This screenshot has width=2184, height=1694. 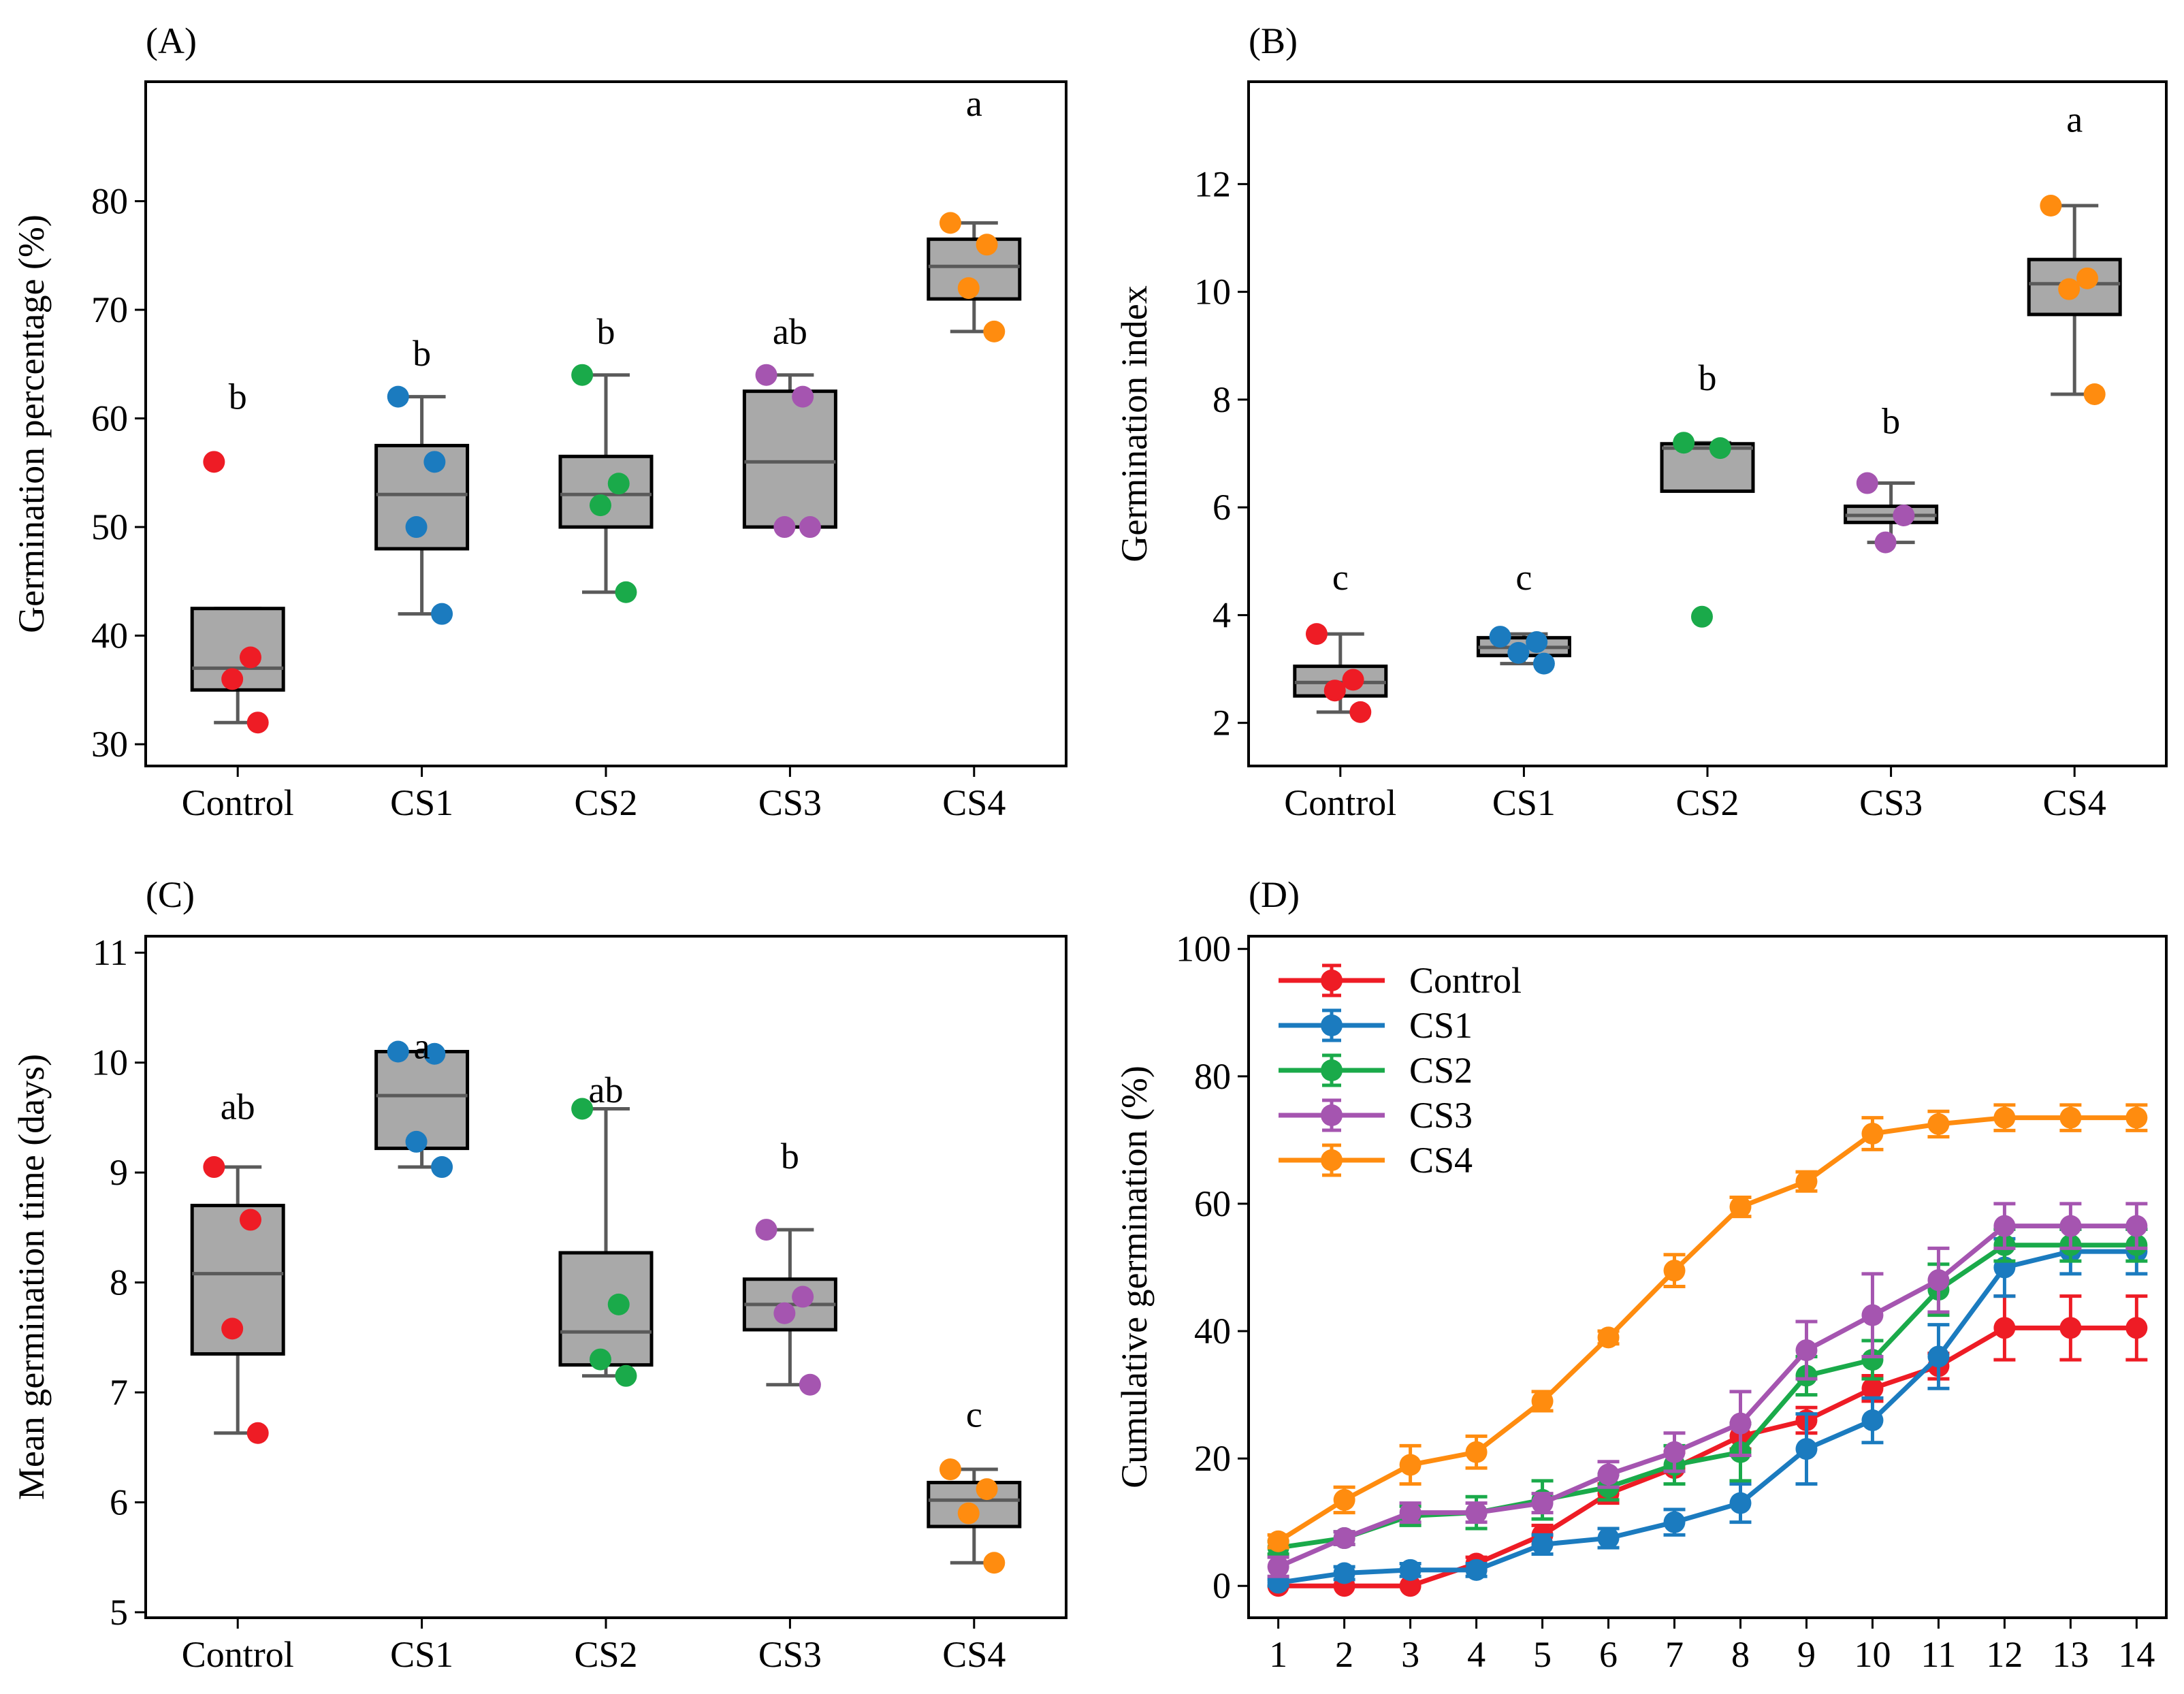 What do you see at coordinates (1441, 1115) in the screenshot?
I see `legend-label: CS3` at bounding box center [1441, 1115].